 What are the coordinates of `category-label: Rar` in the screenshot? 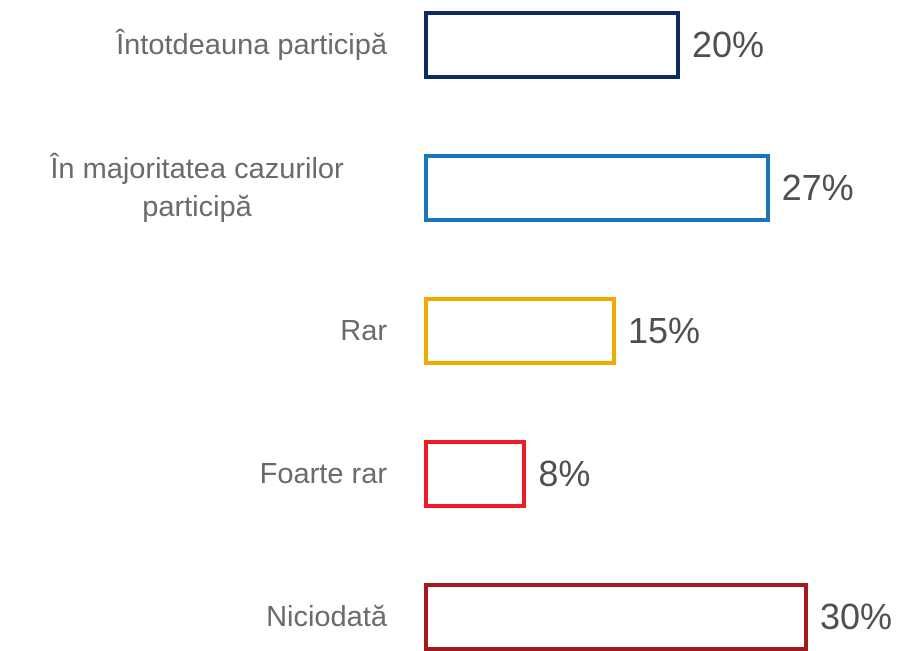 It's located at (197, 331).